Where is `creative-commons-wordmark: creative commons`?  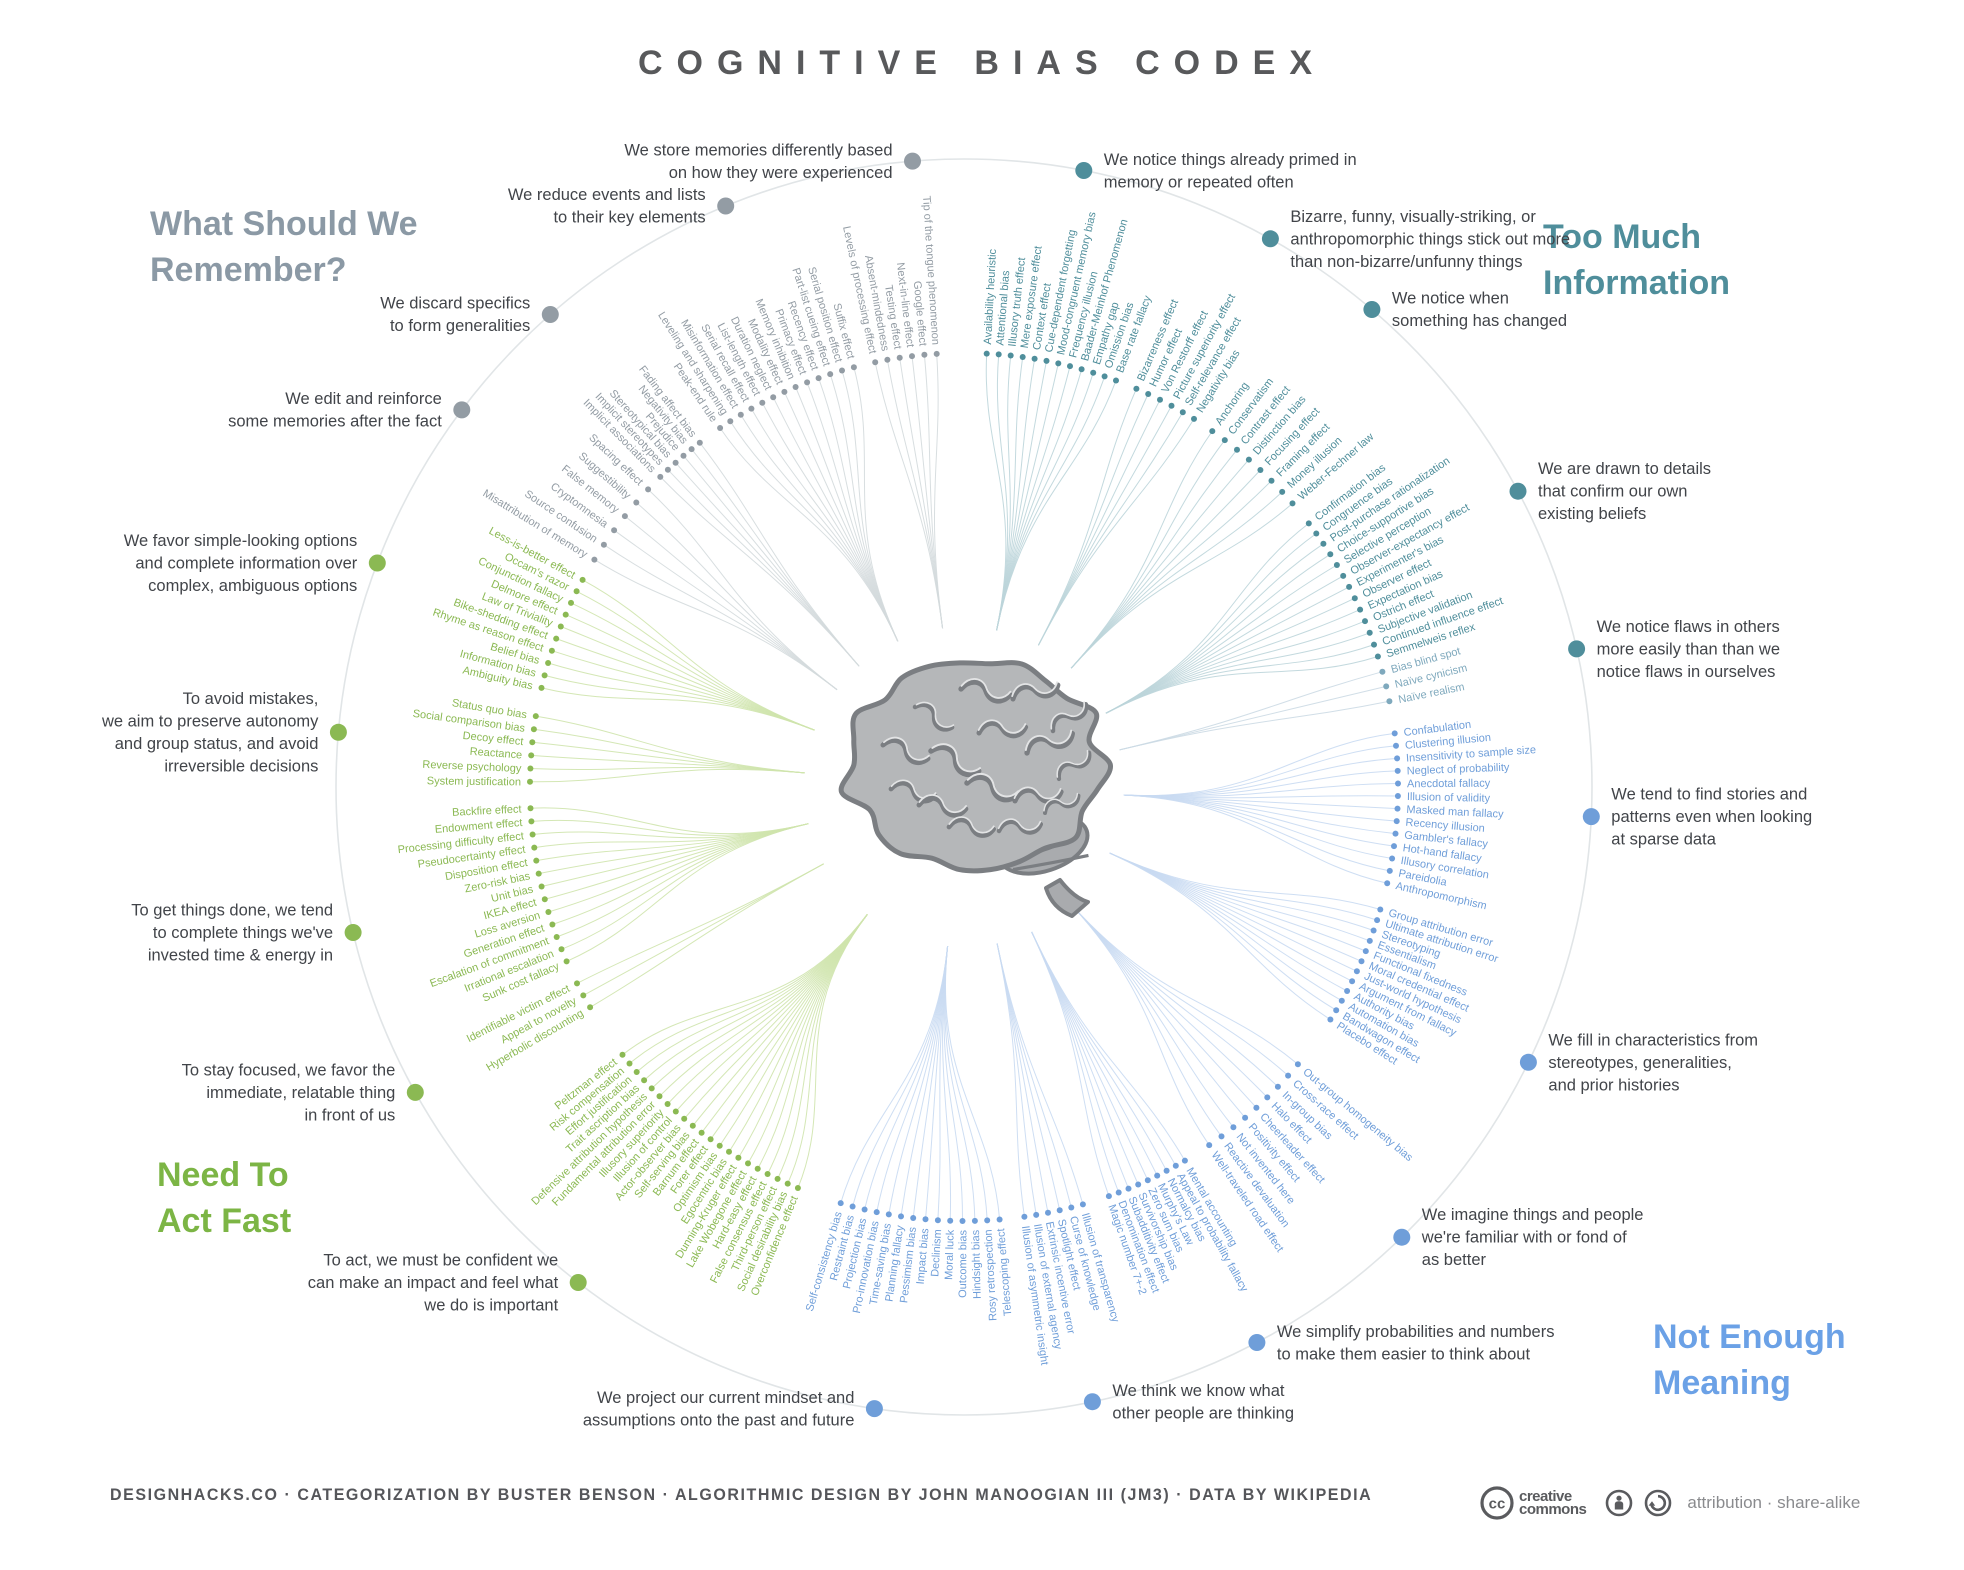 creative-commons-wordmark: creative commons is located at coordinates (1553, 1503).